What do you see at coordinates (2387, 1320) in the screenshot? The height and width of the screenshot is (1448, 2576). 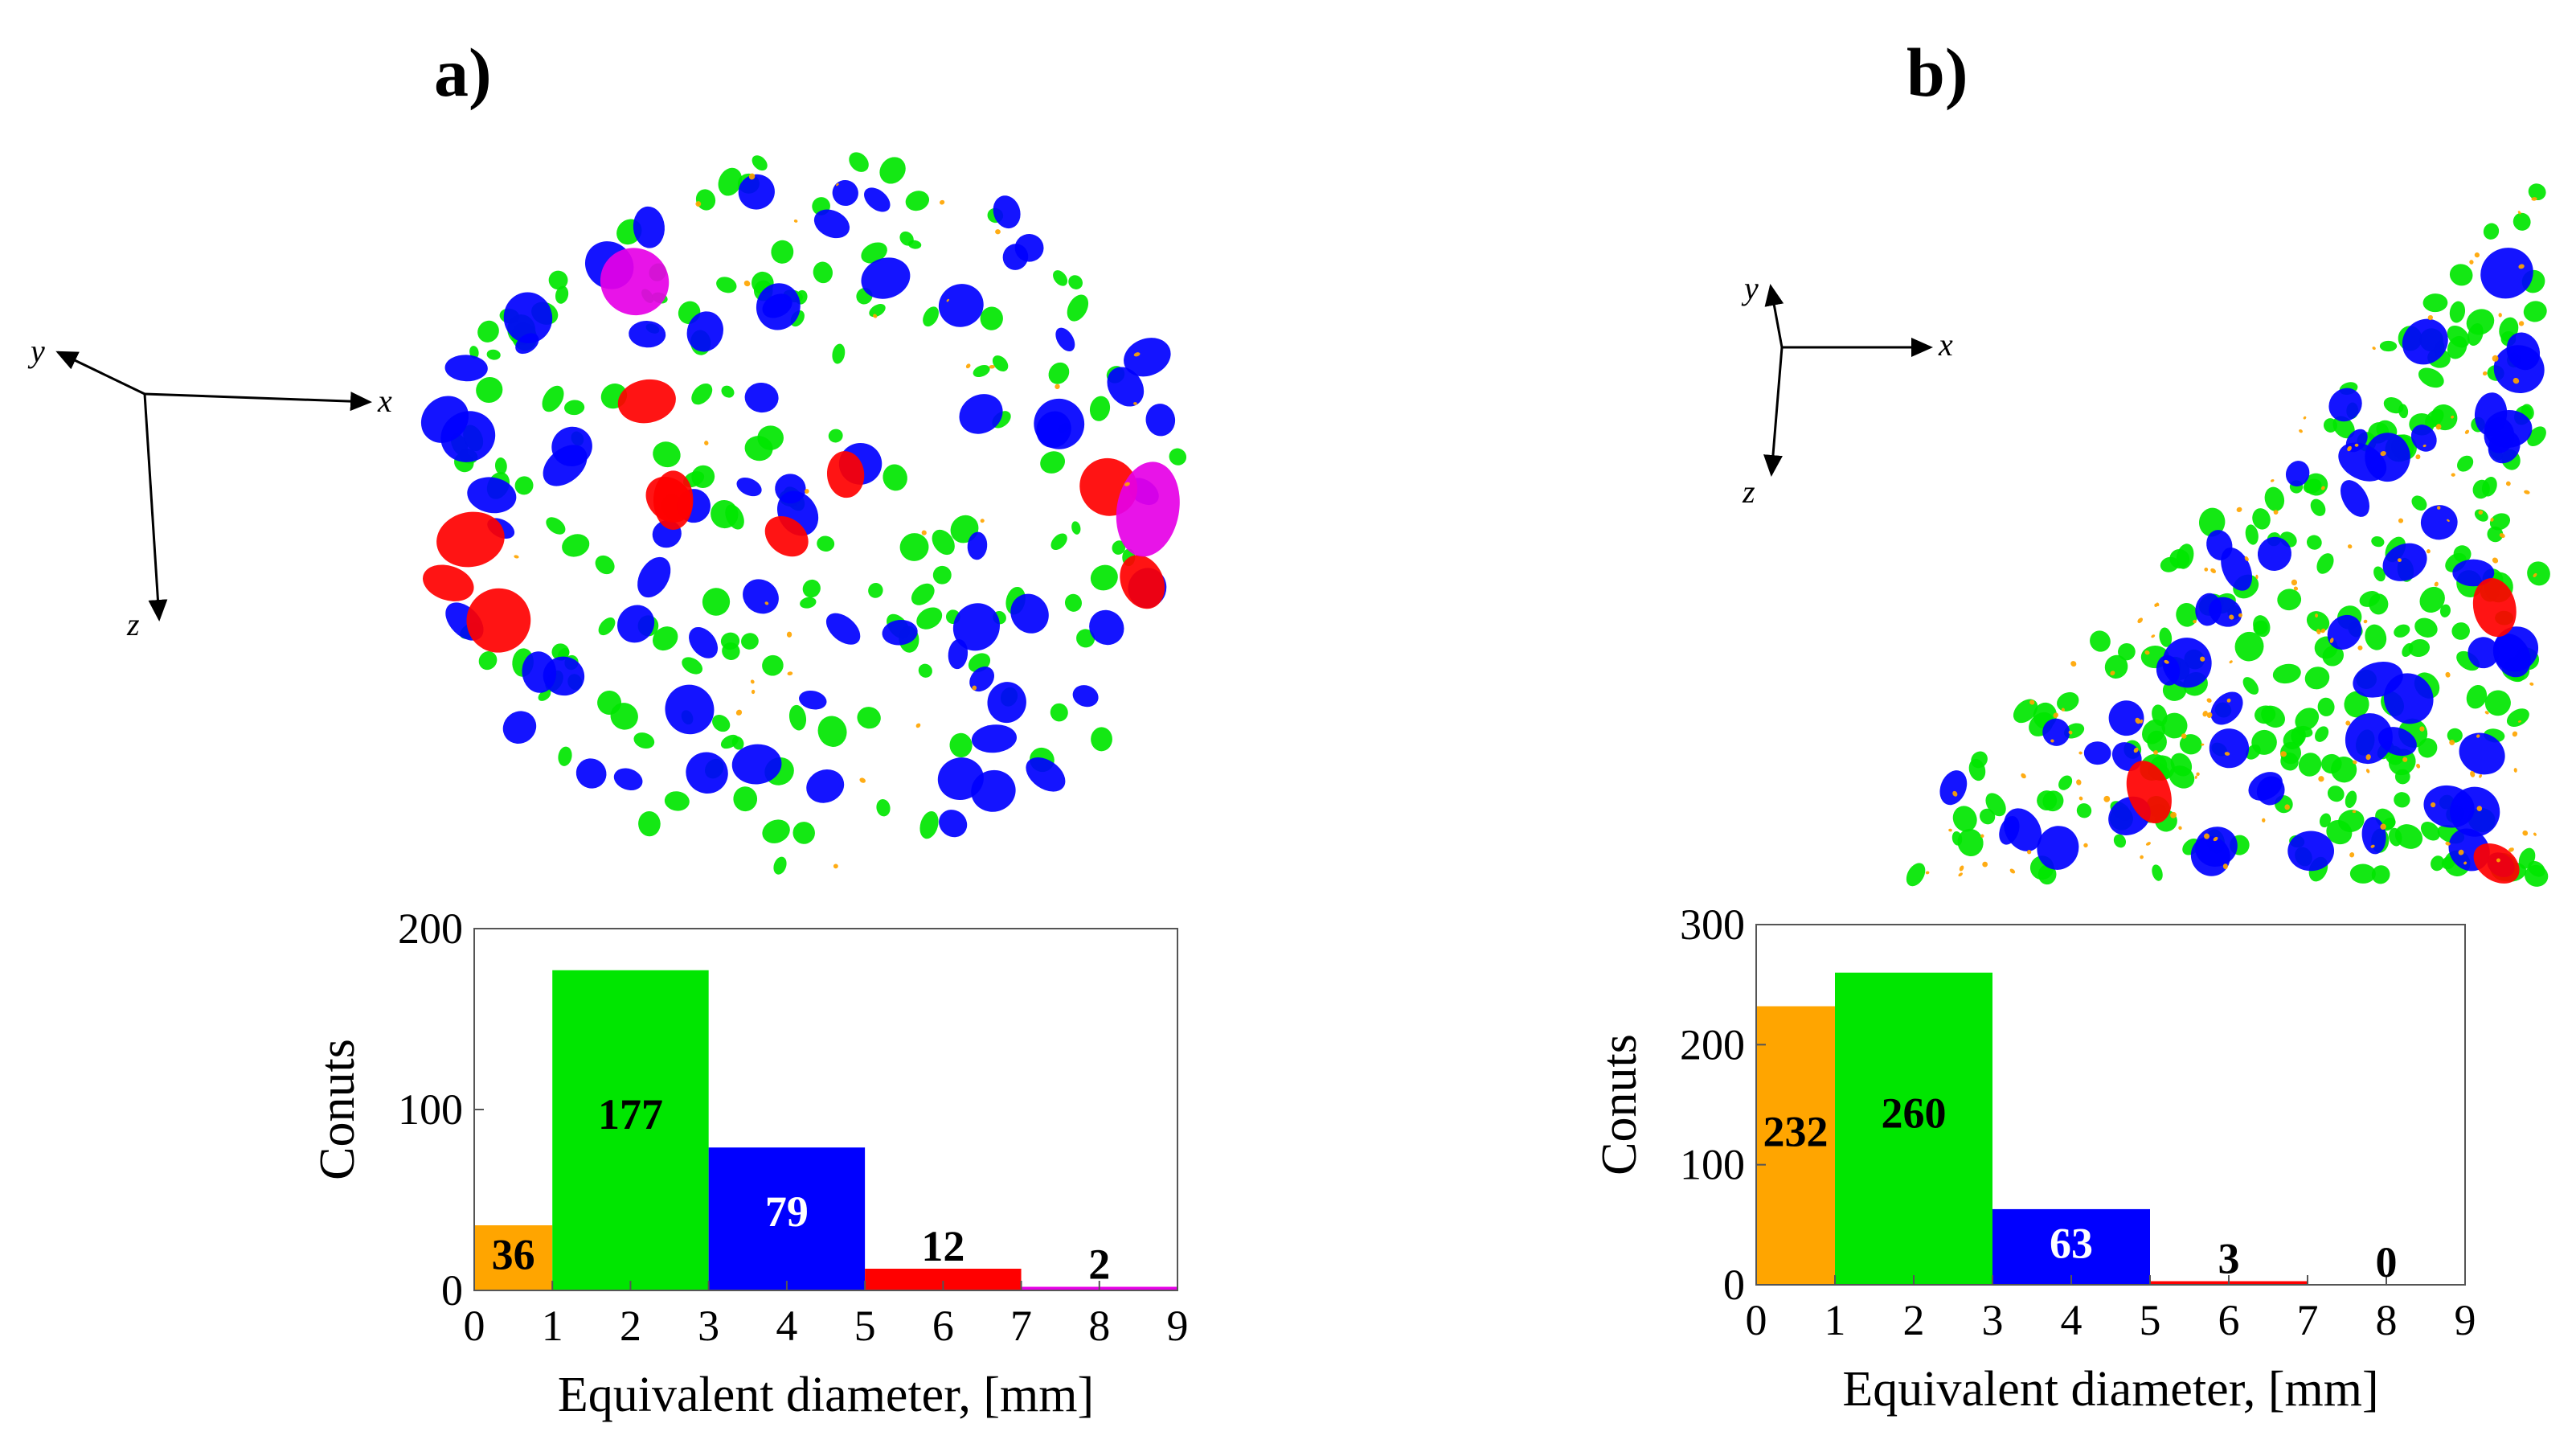 I see `x-tick-label: 8` at bounding box center [2387, 1320].